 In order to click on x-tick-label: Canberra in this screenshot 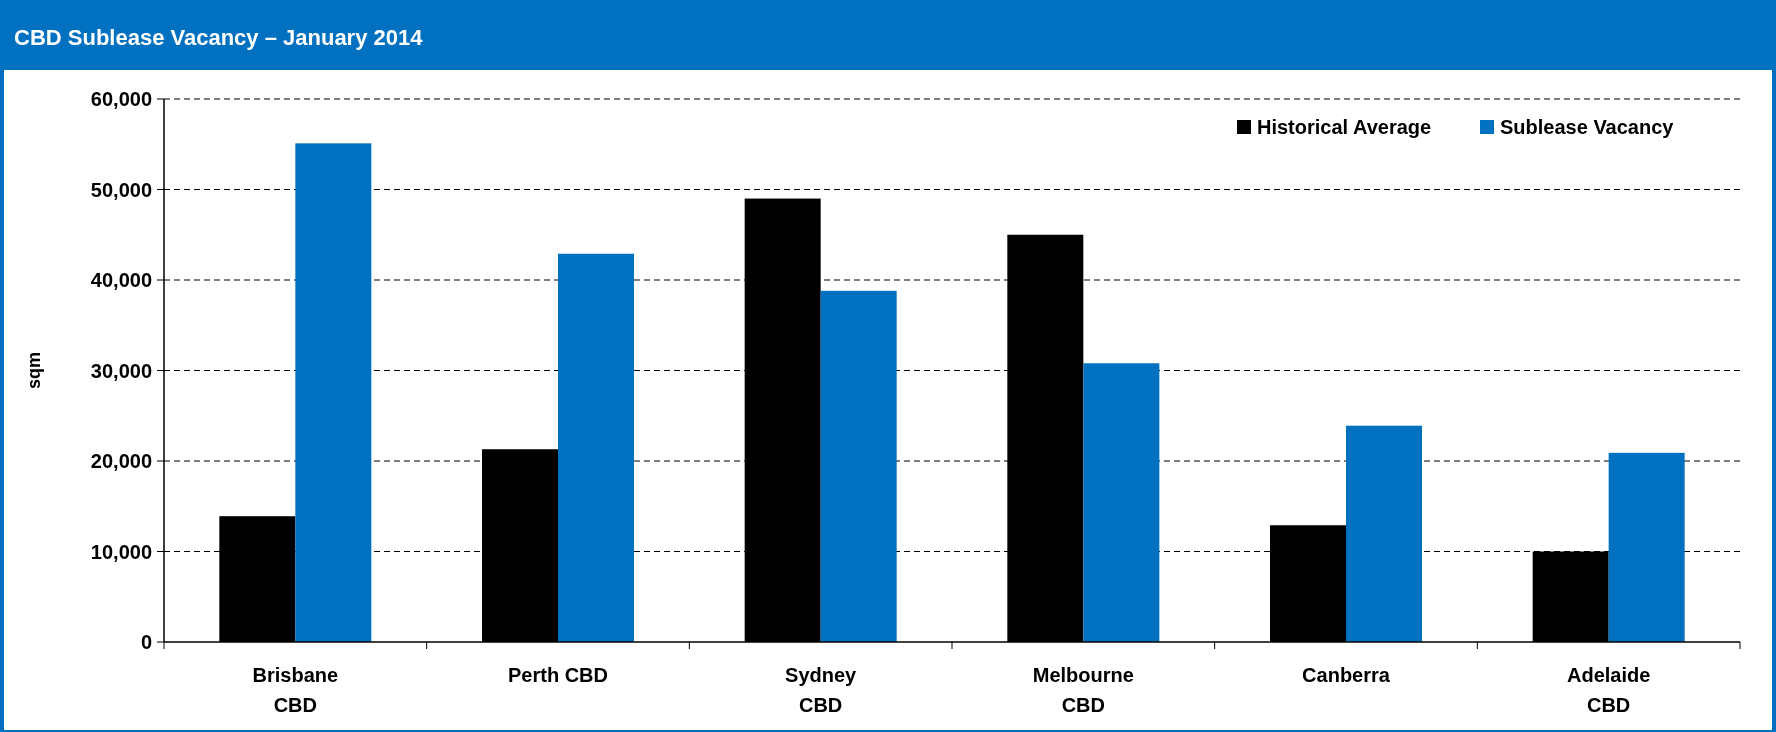, I will do `click(1346, 675)`.